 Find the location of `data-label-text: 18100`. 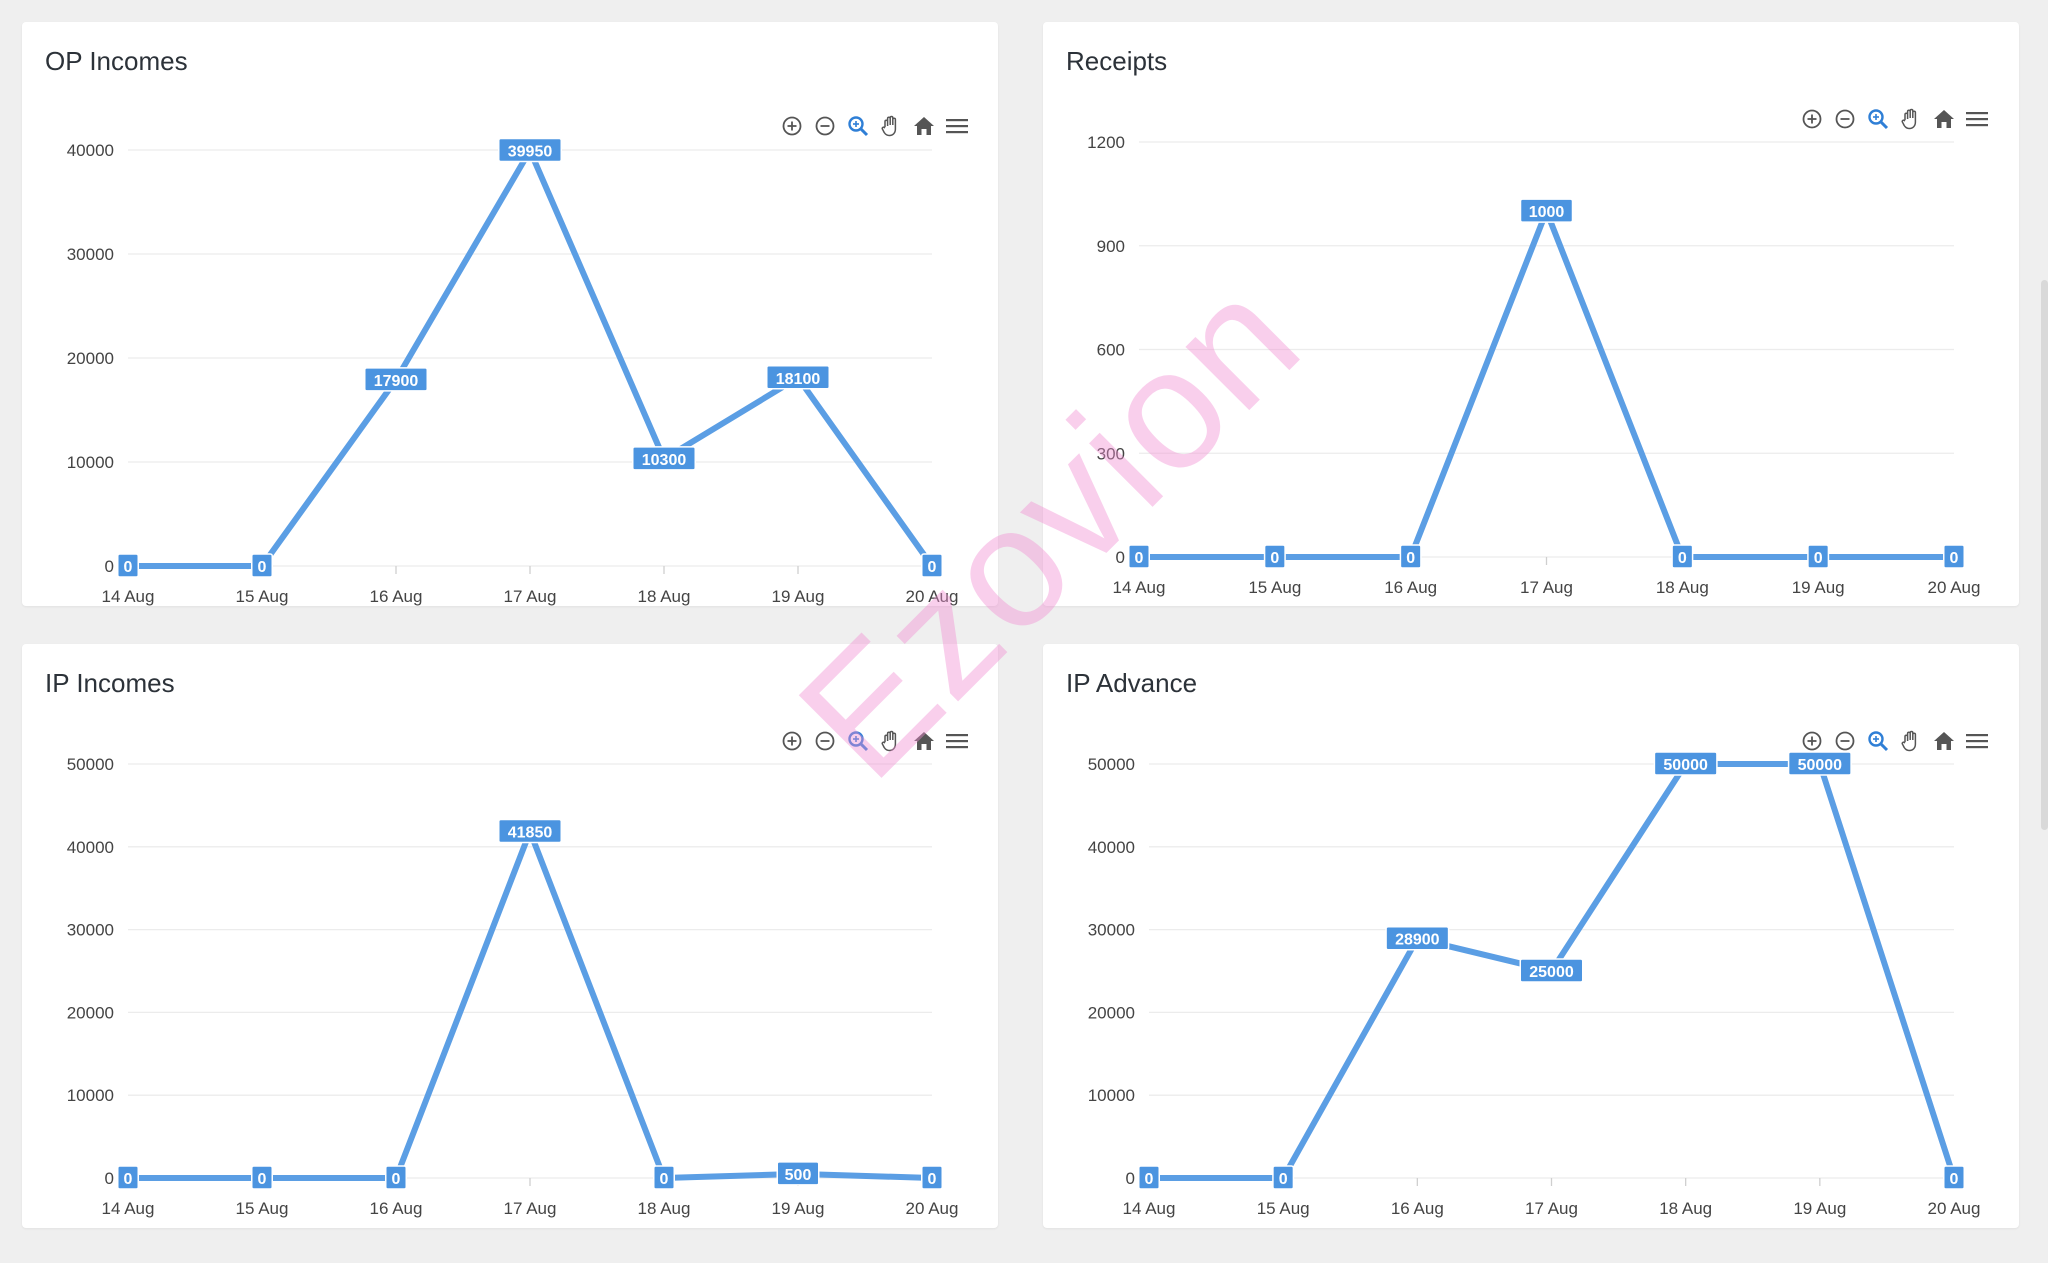

data-label-text: 18100 is located at coordinates (798, 379).